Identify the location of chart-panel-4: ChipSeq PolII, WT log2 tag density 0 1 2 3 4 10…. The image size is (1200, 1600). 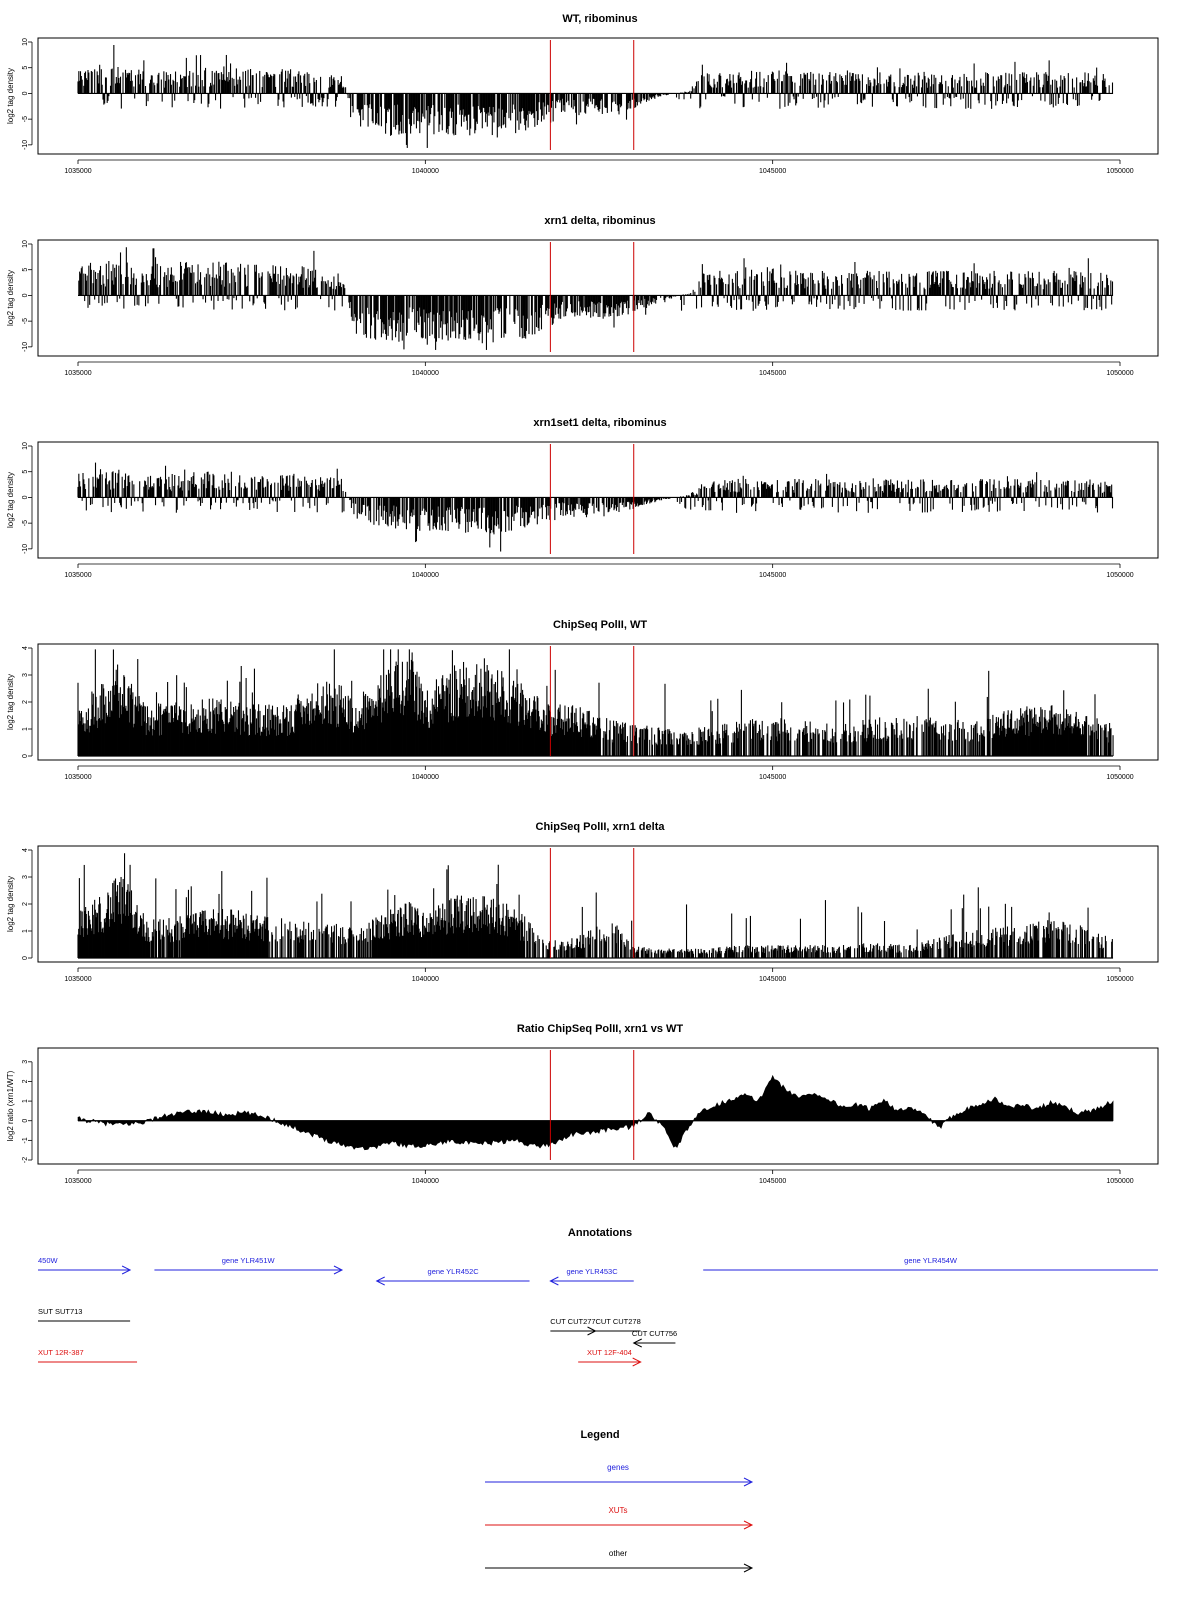
(582, 700).